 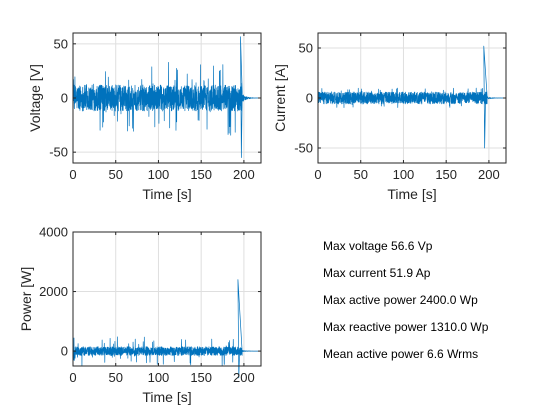 I want to click on power-x-tick-label: 100, so click(x=159, y=377).